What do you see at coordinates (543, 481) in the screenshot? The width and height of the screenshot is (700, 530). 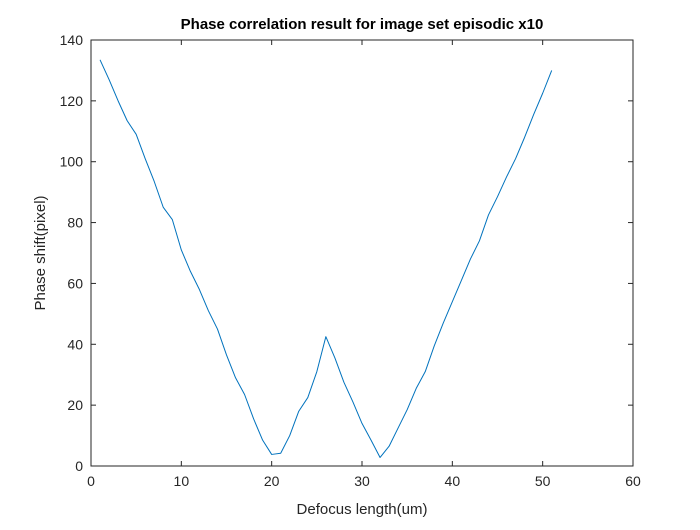 I see `x-tick-label: 50` at bounding box center [543, 481].